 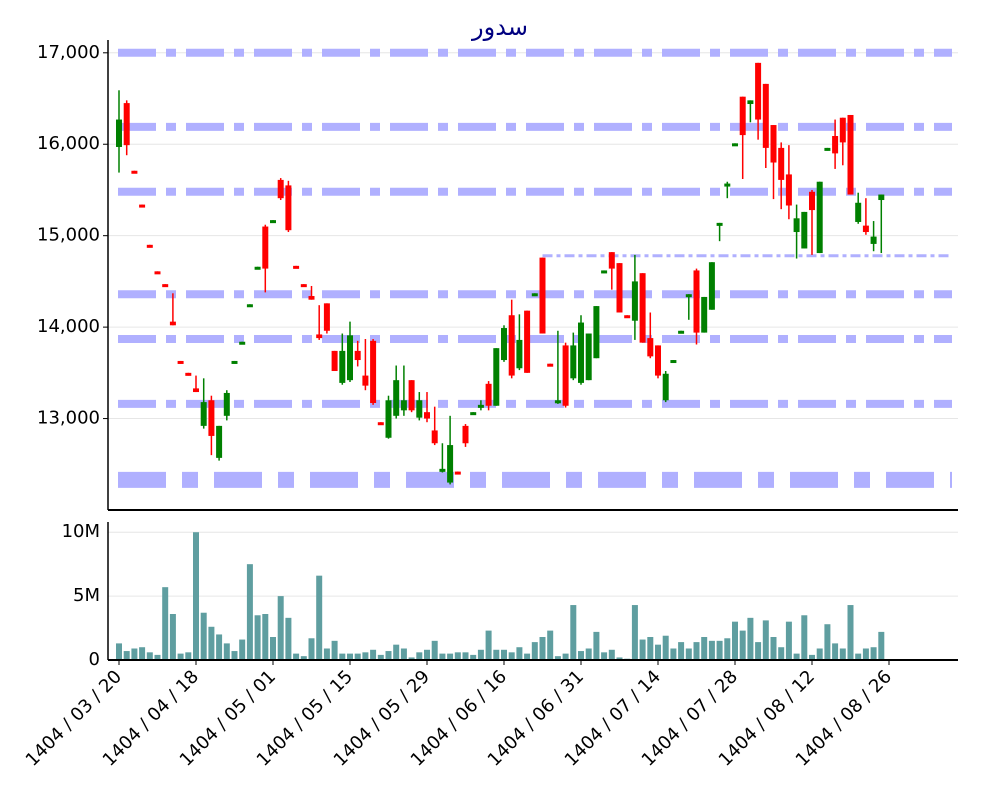 I want to click on y-tick-label: 17,000, so click(x=68, y=52).